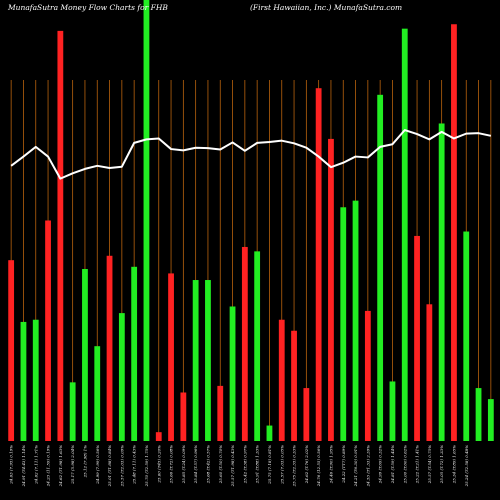 The image size is (500, 500). Describe the element at coordinates (257, 464) in the screenshot. I see `x-tick-label: 25.91 (T.88) 1.33%` at that location.